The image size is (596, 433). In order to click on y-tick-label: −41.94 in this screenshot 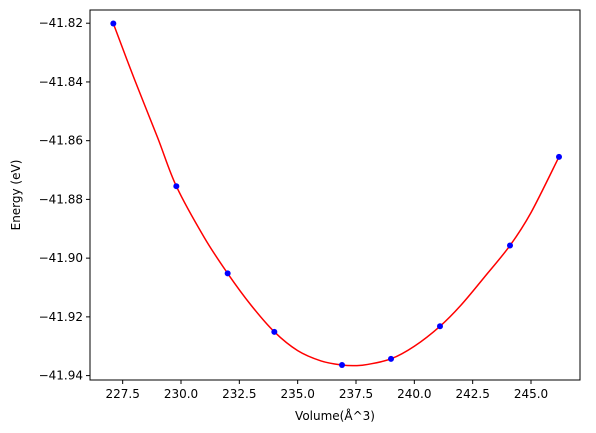, I will do `click(61, 376)`.